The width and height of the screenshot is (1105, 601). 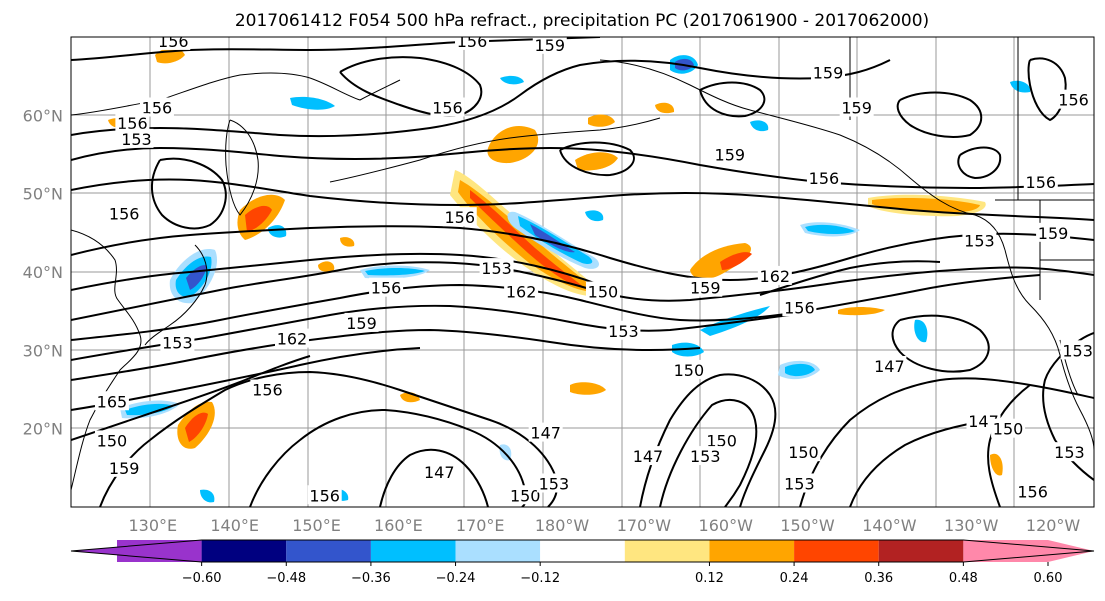 I want to click on latitude-tick-label: 30°N, so click(x=43, y=350).